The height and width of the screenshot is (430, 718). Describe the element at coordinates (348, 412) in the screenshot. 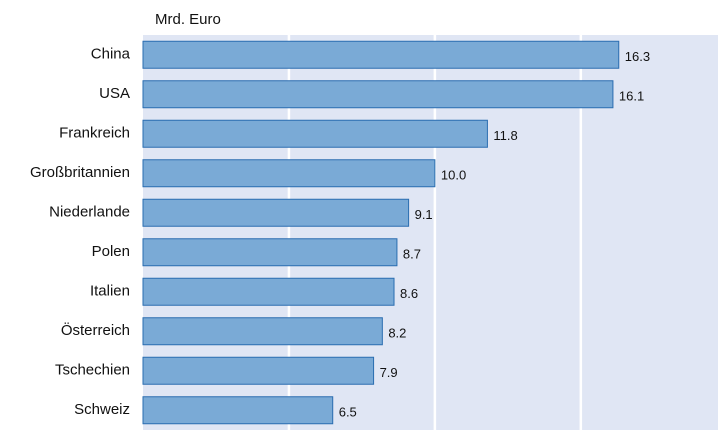

I see `value-label: 6.5` at that location.